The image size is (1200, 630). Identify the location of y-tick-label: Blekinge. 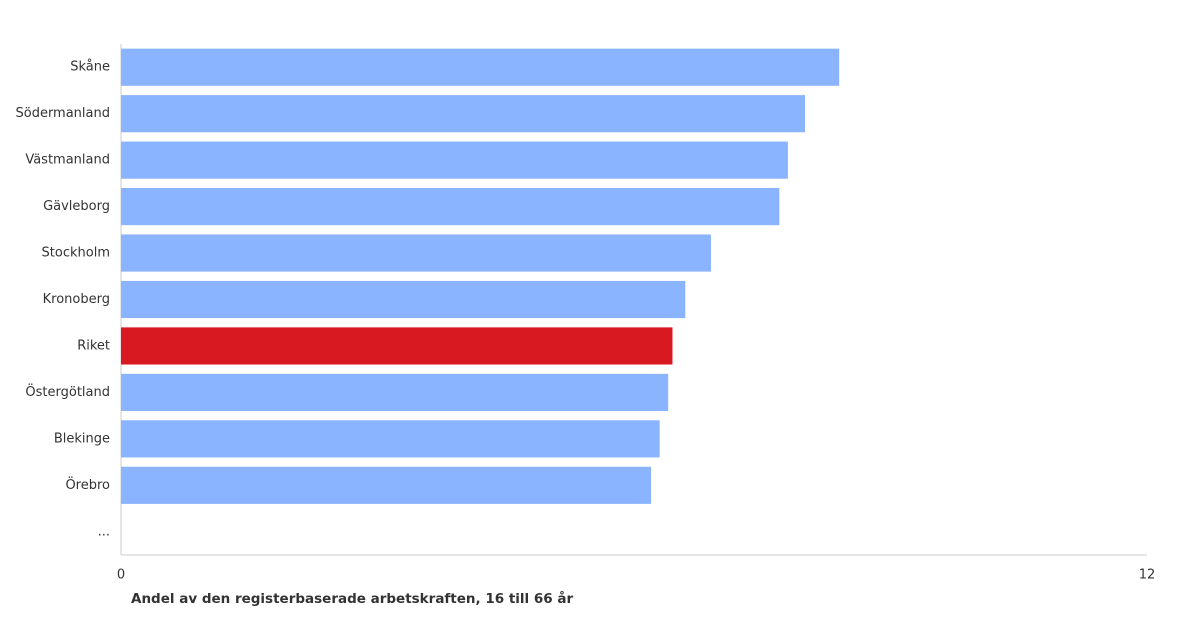
(82, 438).